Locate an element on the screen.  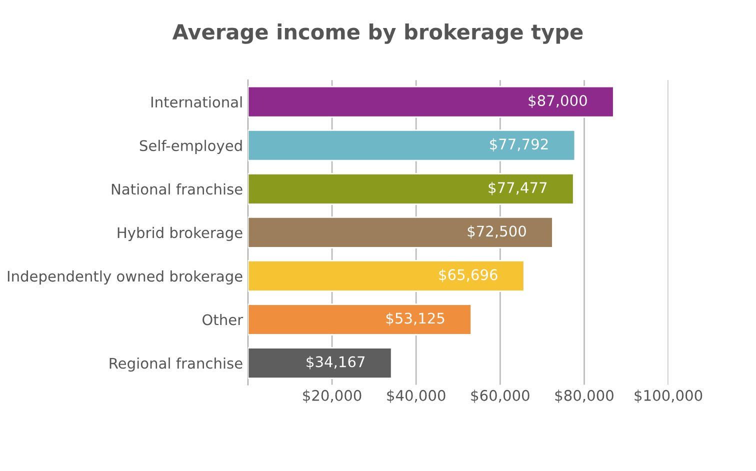
data-label: $87,000 is located at coordinates (557, 101).